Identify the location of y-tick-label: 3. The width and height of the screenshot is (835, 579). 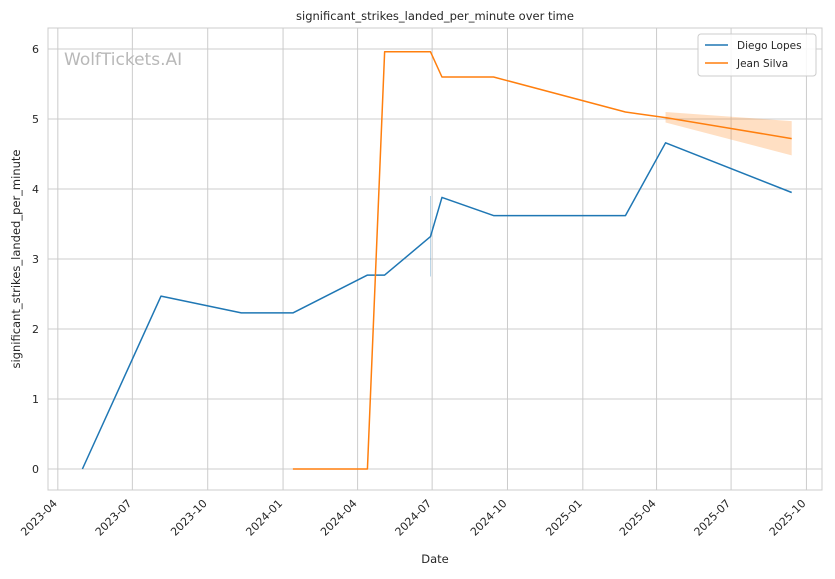
(35, 259).